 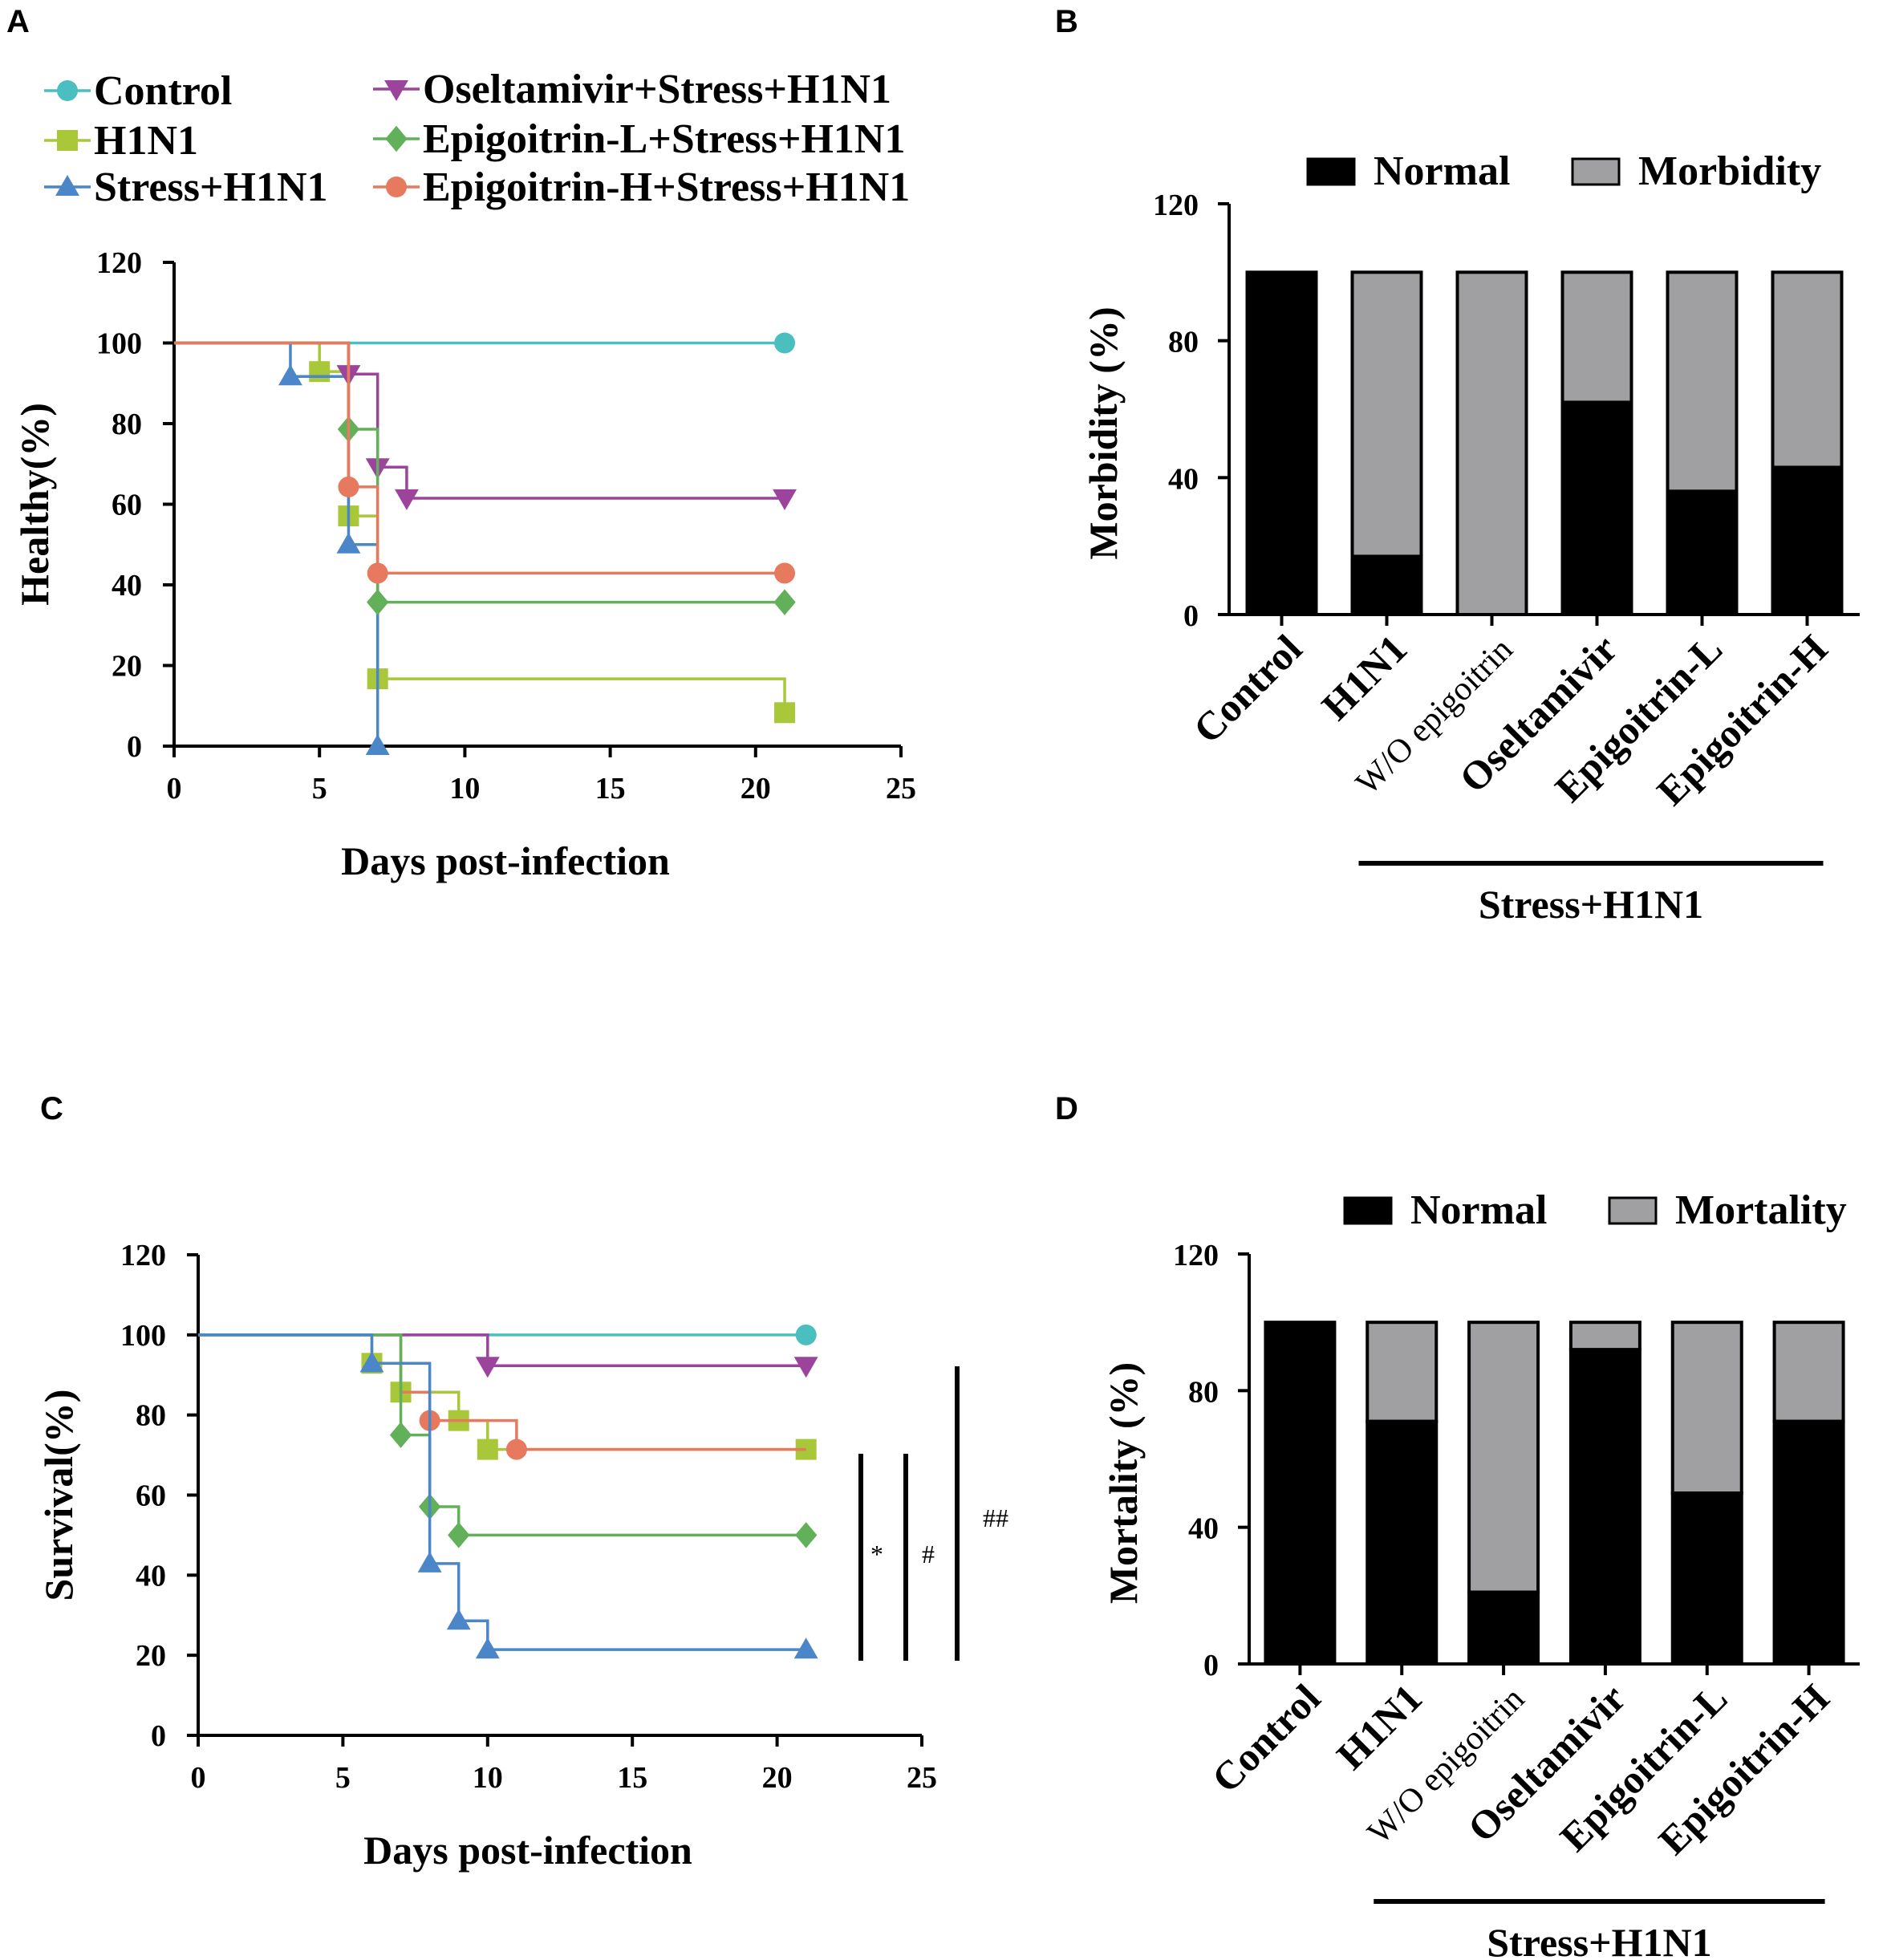 I want to click on km-line-epigoitrin-l-stress-h1n1, so click(x=479, y=472).